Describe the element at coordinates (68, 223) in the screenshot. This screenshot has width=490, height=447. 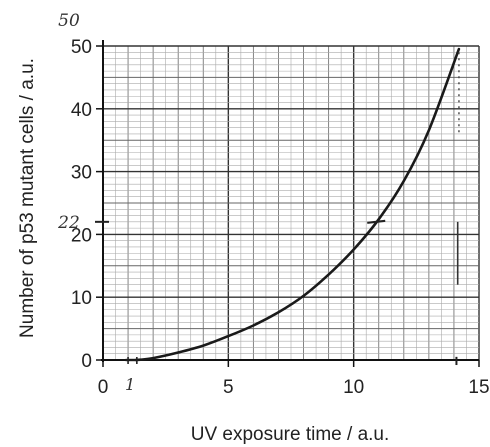
I see `handwritten-annotation: 22` at that location.